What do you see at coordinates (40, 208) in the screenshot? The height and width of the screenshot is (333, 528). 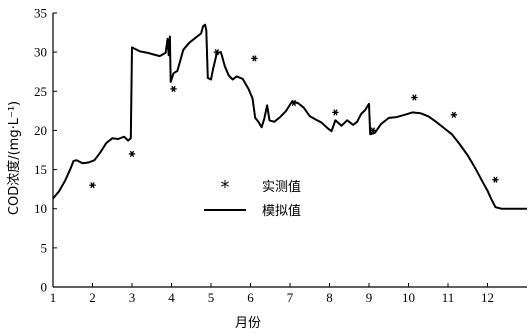 I see `y-tick-label: 10` at bounding box center [40, 208].